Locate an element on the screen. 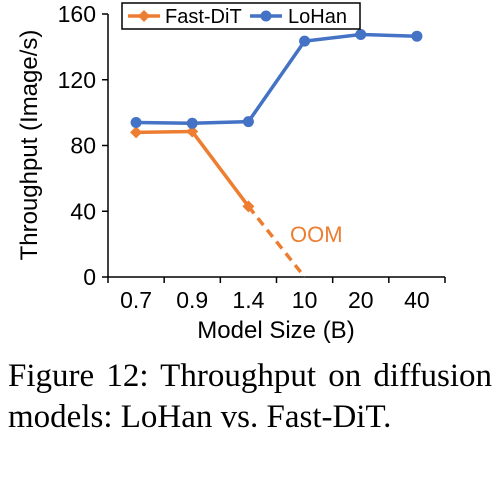 This screenshot has width=501, height=497. y-tick-label: 160 is located at coordinates (77, 14).